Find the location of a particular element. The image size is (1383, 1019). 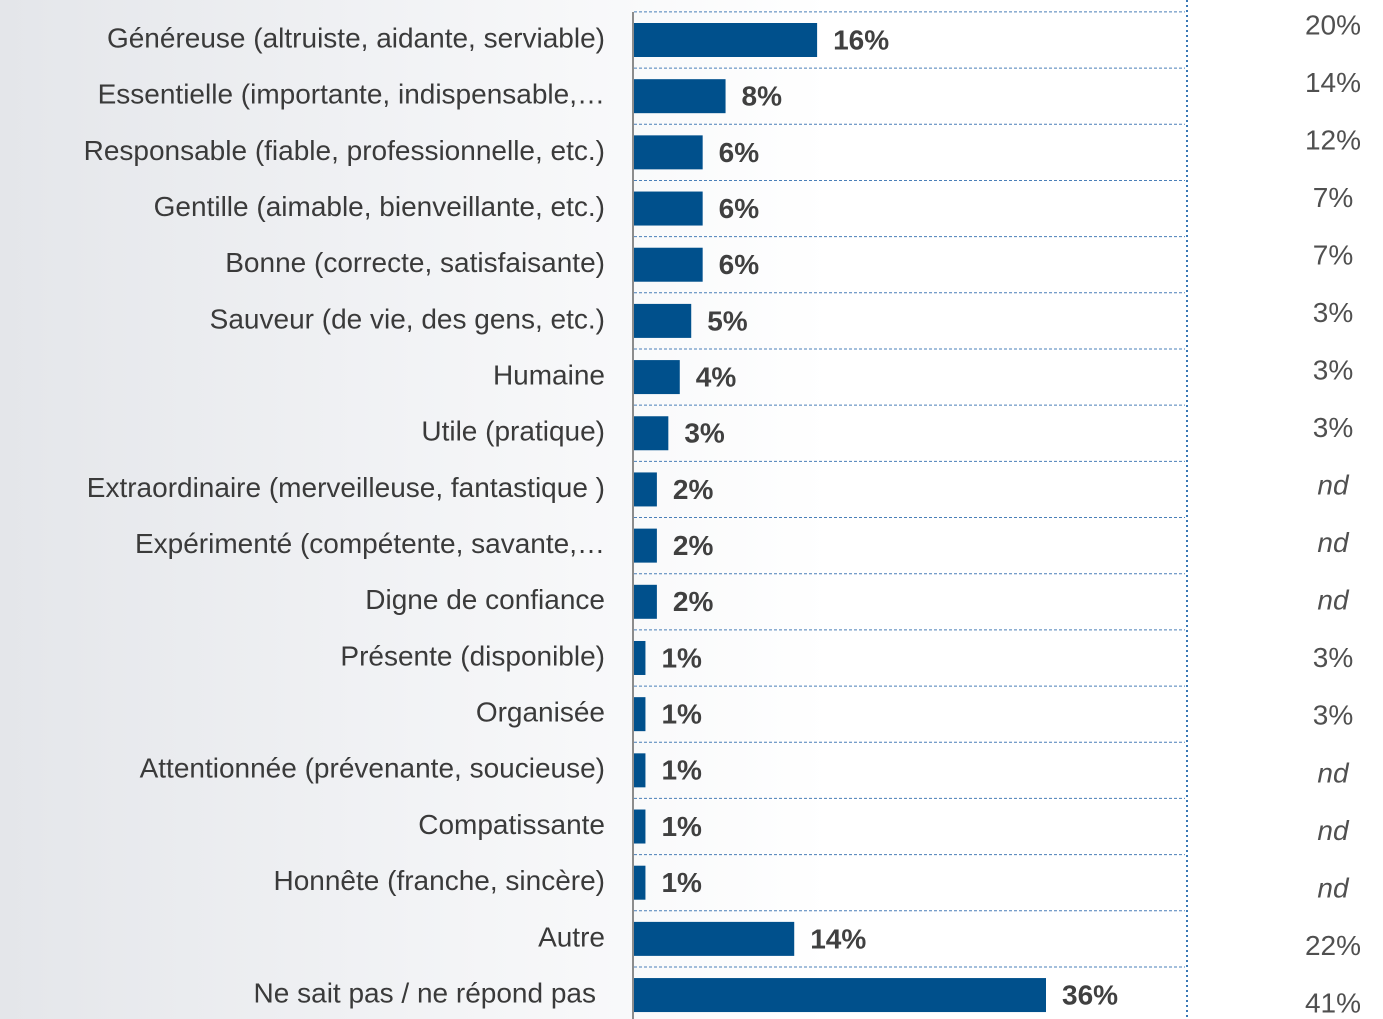

value-label: 3% is located at coordinates (704, 433).